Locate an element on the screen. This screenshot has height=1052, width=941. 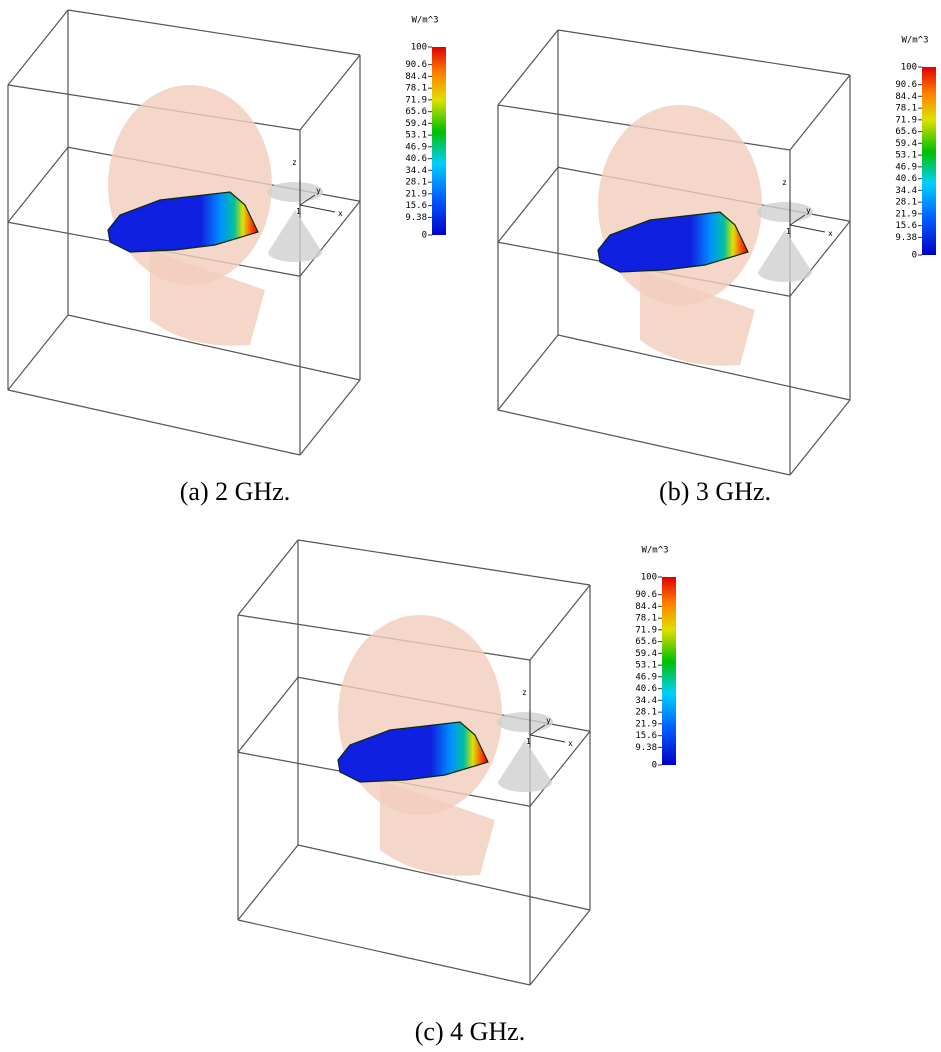
colorbar-tick-label: 28.1 is located at coordinates (646, 713).